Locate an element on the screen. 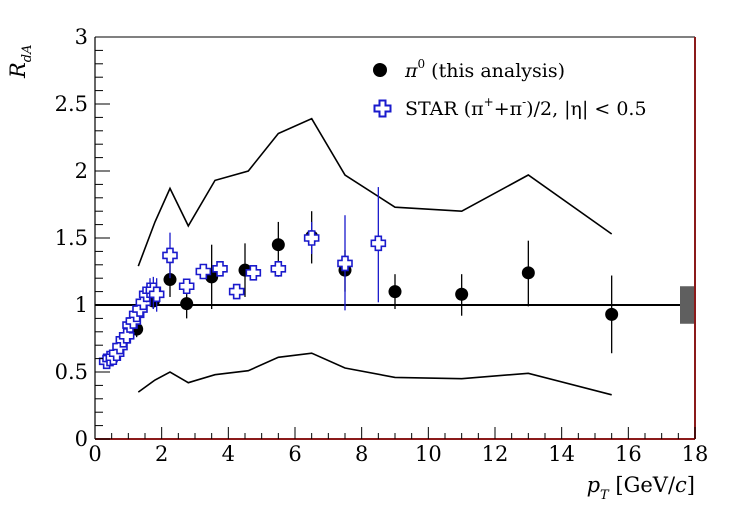 Image resolution: width=748 pixels, height=506 pixels. x-axis-label: pT [GeV/c] is located at coordinates (641, 488).